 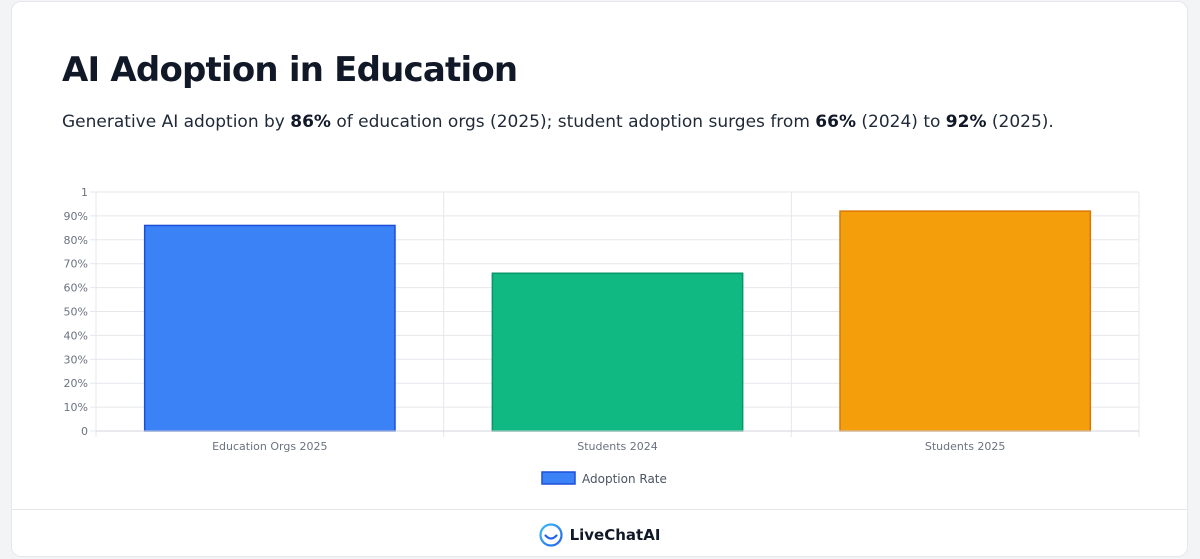 What do you see at coordinates (835, 122) in the screenshot?
I see `subtitle-highlight-2024: 66%` at bounding box center [835, 122].